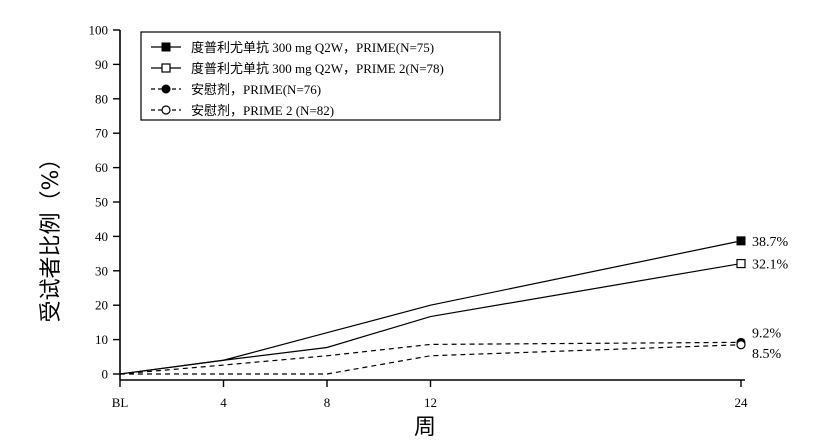  I want to click on legend-label-2: 度普利尤单抗 300 mg Q2W，PRIME 2(N=78), so click(317, 68).